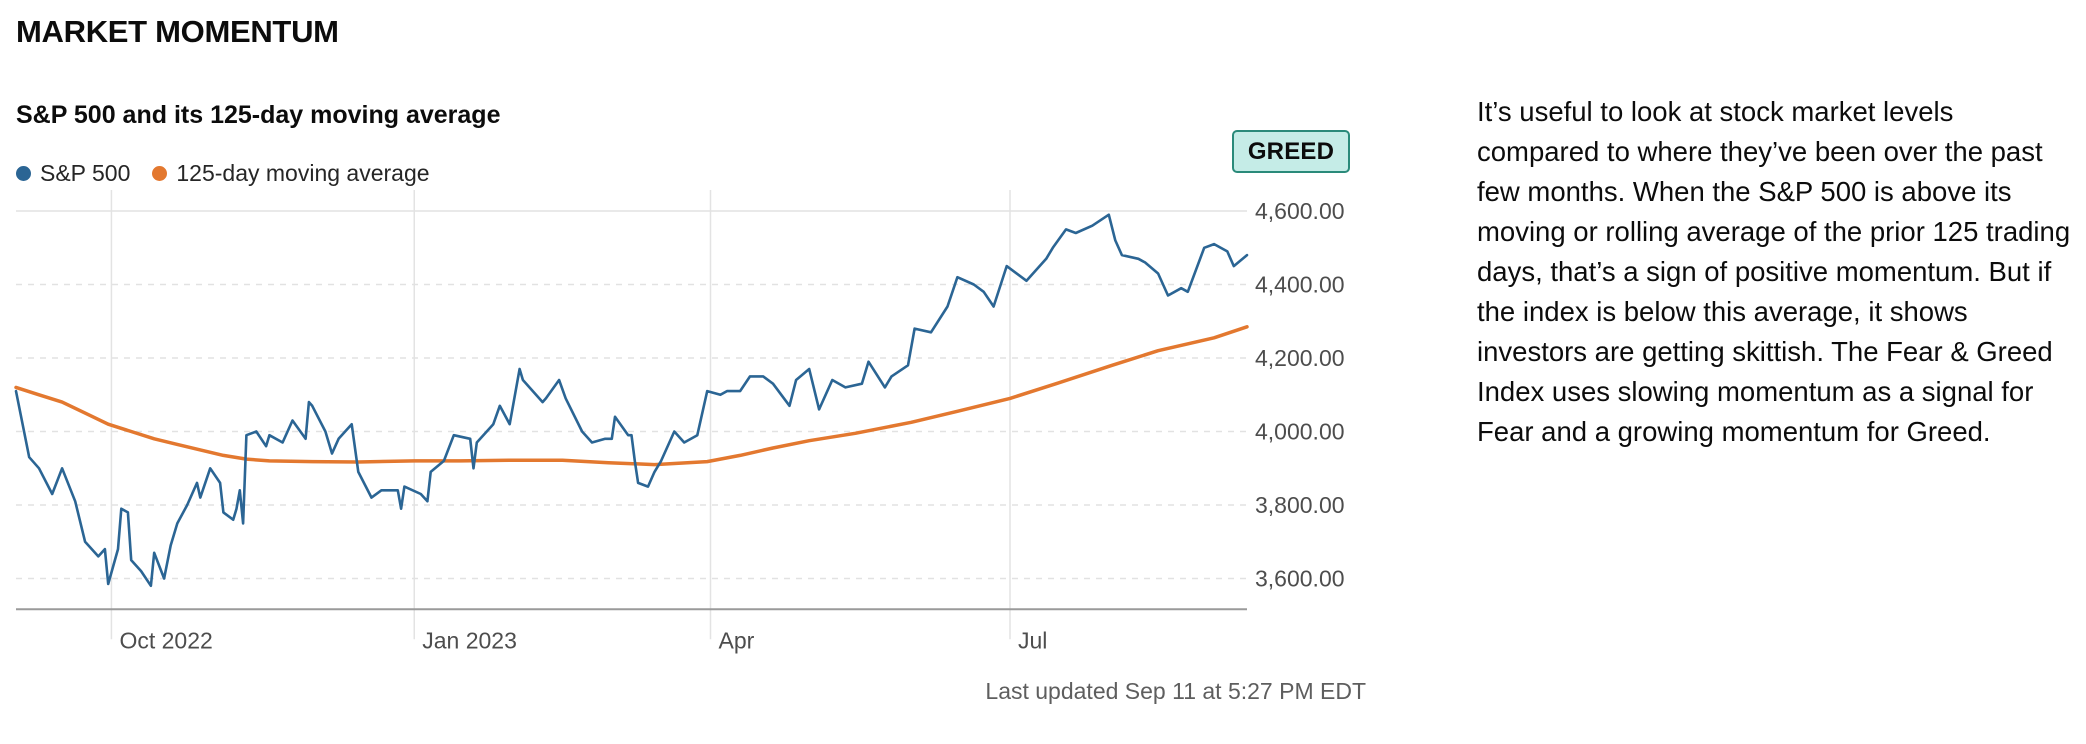 Image resolution: width=2086 pixels, height=744 pixels. Describe the element at coordinates (85, 173) in the screenshot. I see `legend-label-sp500: S&P 500` at that location.